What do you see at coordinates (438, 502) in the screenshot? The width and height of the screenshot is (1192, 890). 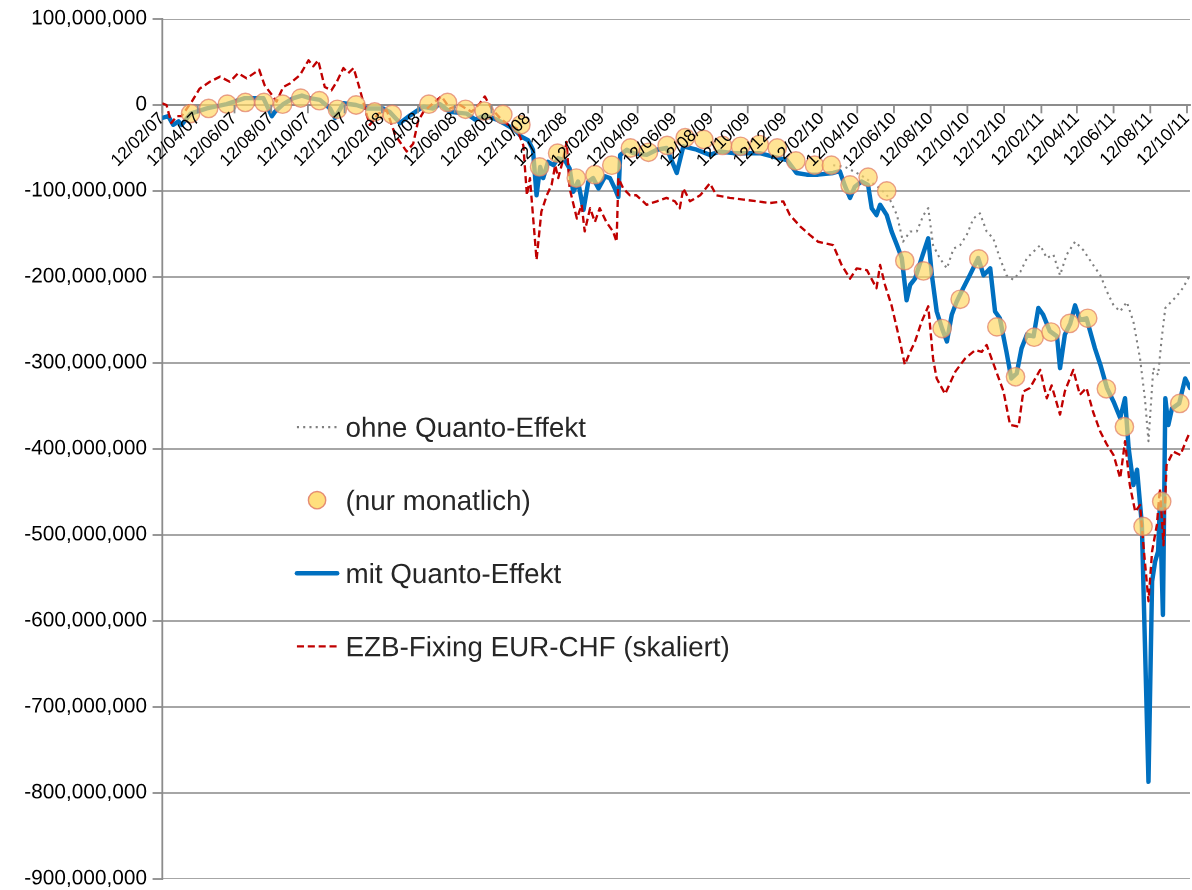 I see `legend-label: (nur monatlich)` at bounding box center [438, 502].